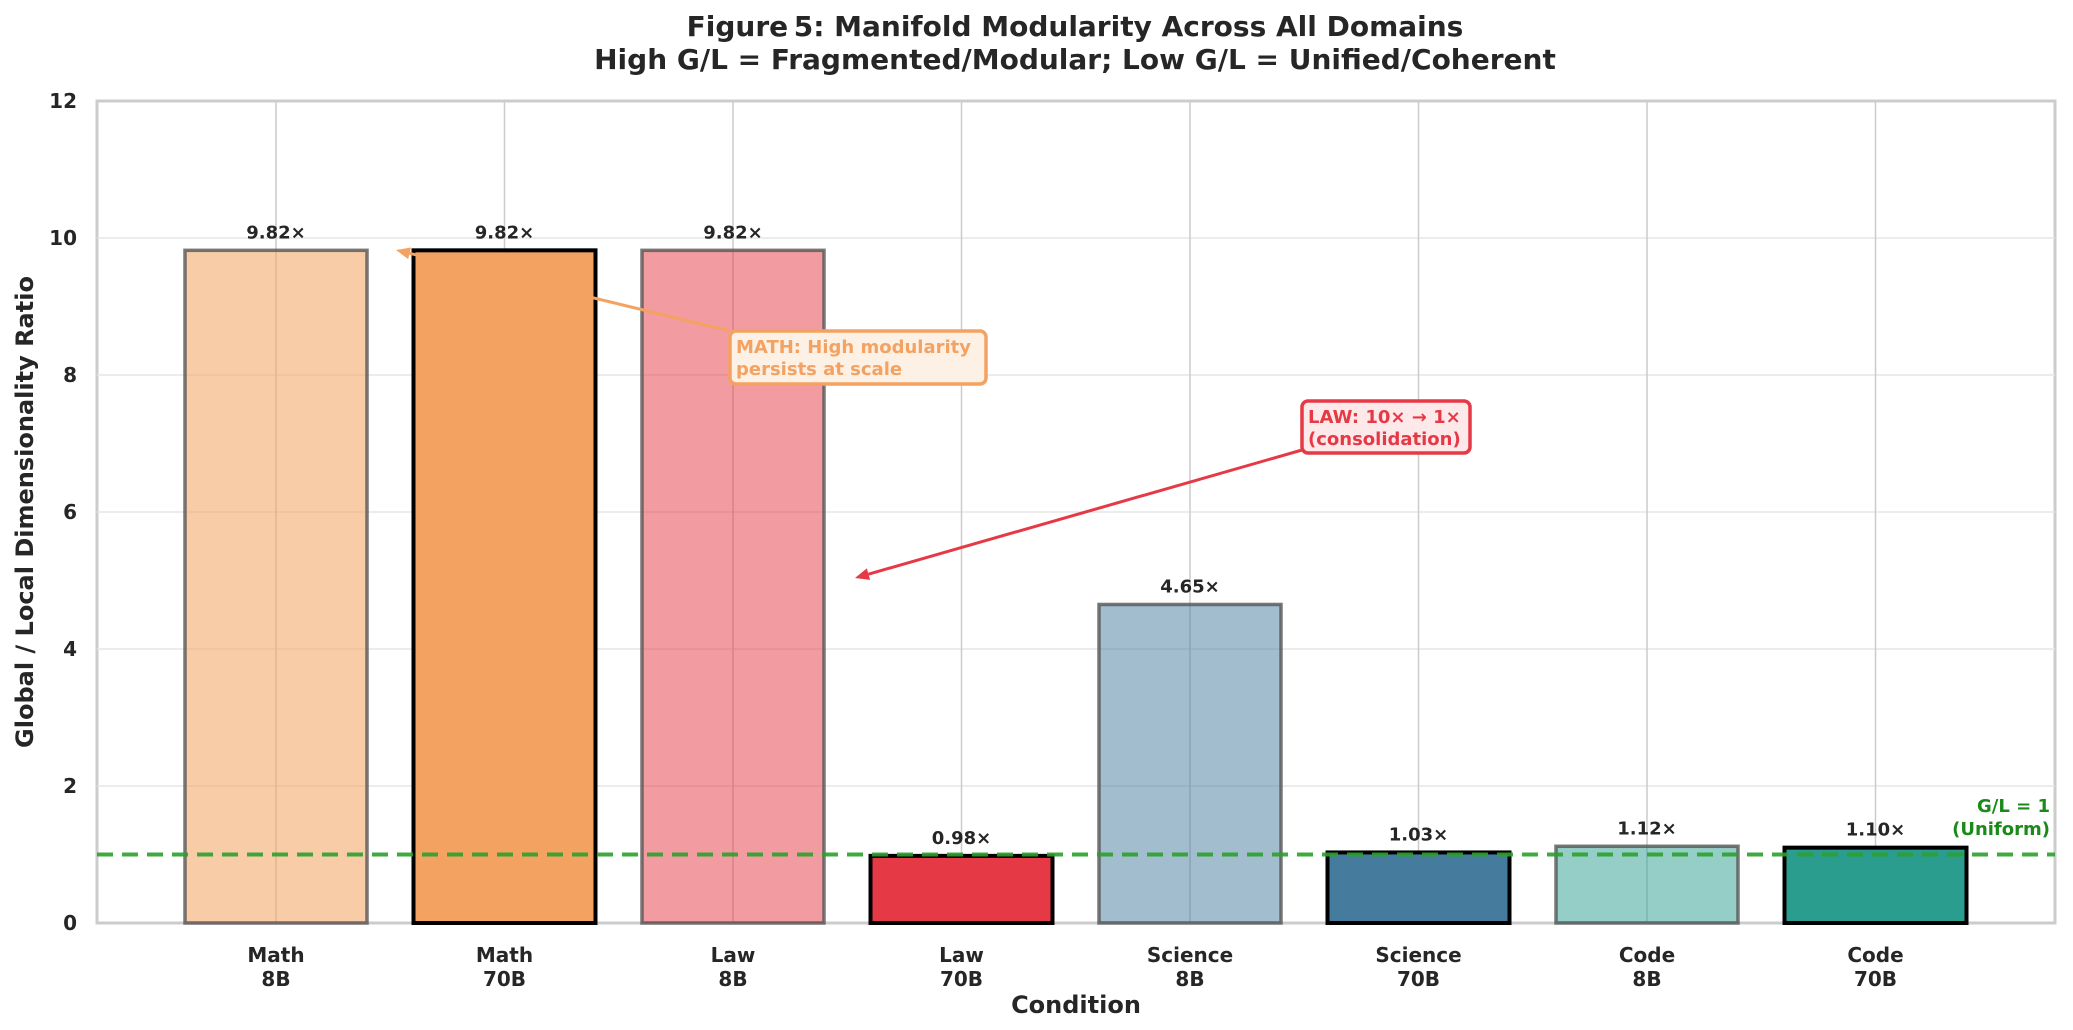 This screenshot has height=1030, width=2073. What do you see at coordinates (2001, 829) in the screenshot?
I see `reference-line-label-line2: (Uniform)` at bounding box center [2001, 829].